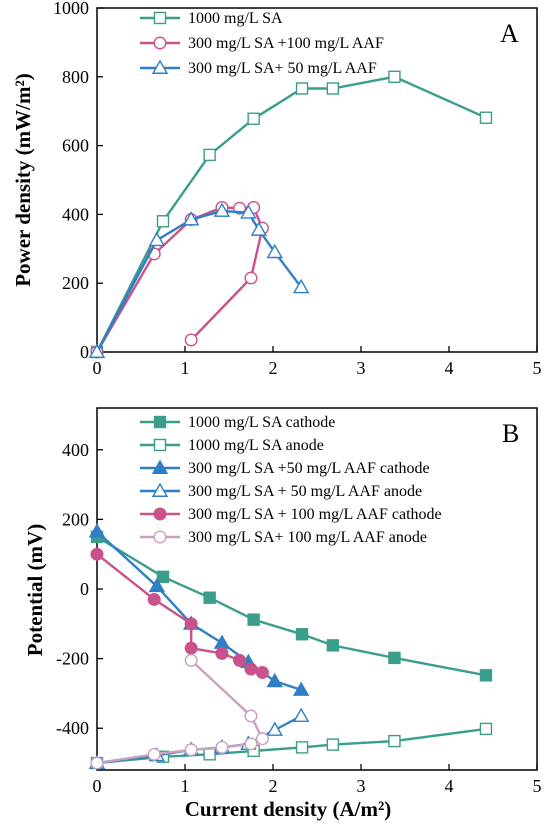 Image resolution: width=550 pixels, height=828 pixels. I want to click on legend-label: 1000 mg/L SA cathode, so click(261, 422).